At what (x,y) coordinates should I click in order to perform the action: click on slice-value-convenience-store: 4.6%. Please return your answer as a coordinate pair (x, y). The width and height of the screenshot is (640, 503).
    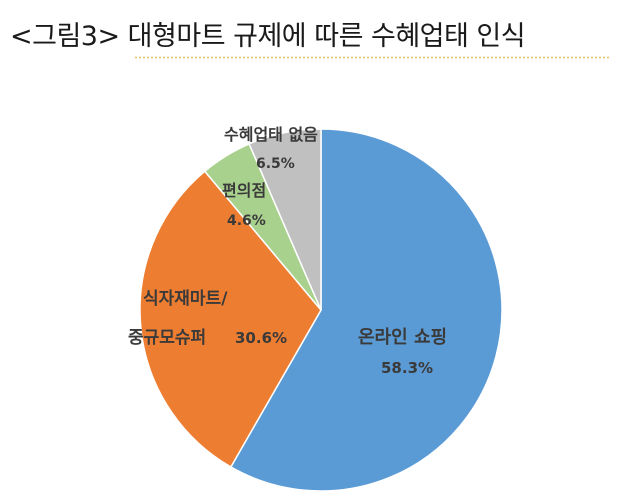
    Looking at the image, I should click on (246, 221).